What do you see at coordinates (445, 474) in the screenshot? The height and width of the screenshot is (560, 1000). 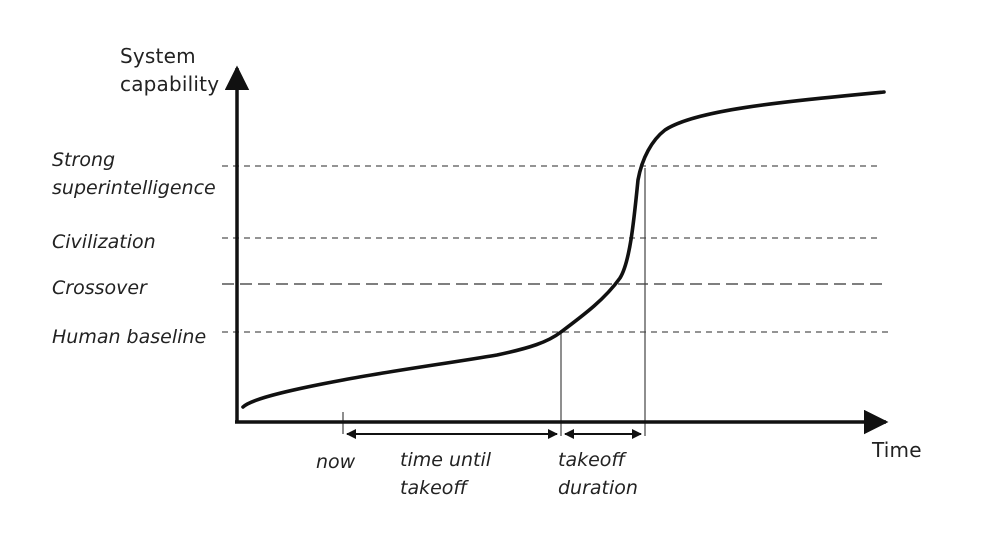 I see `time-until-takeoff-label: time until takeoff` at bounding box center [445, 474].